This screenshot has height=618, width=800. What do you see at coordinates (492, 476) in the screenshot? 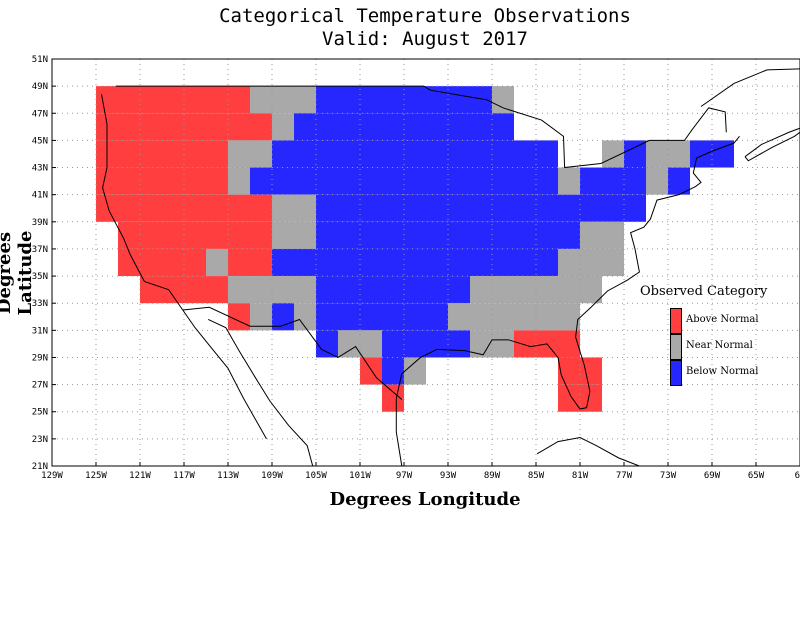
I see `x-tick-label: 89W` at bounding box center [492, 476].